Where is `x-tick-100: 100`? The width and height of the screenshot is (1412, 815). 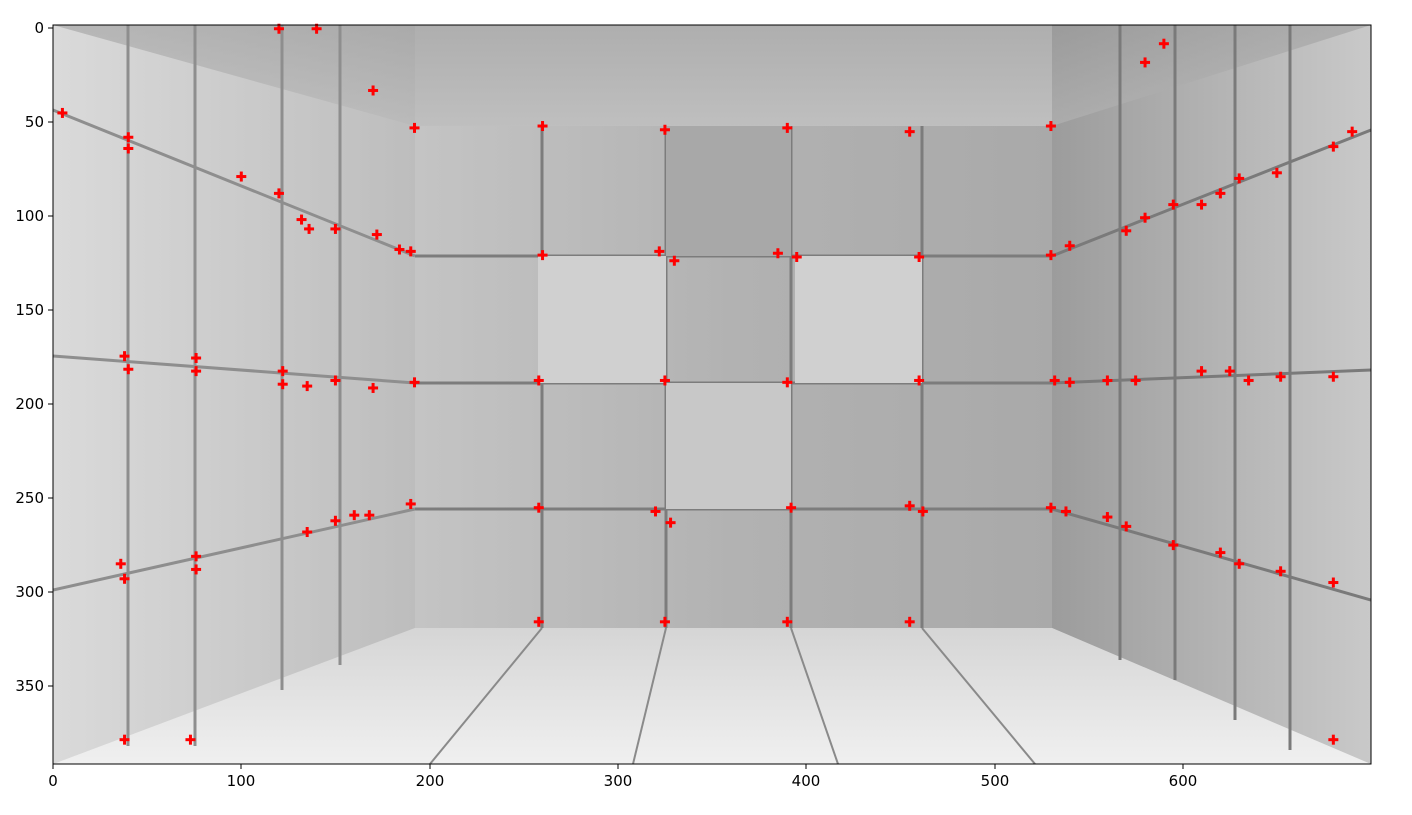
x-tick-100: 100 is located at coordinates (241, 777).